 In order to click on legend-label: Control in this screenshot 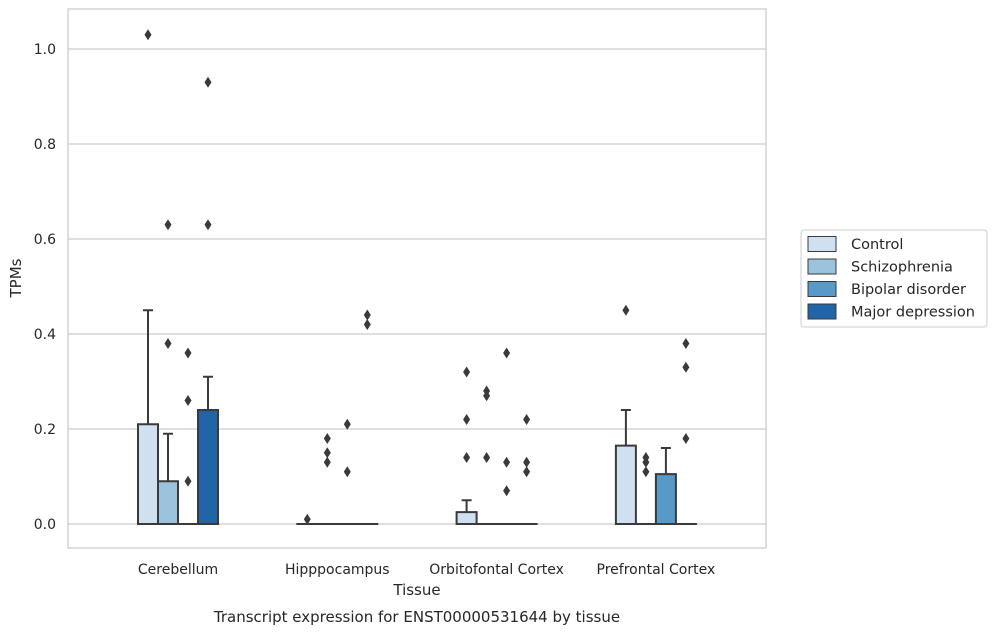, I will do `click(877, 245)`.